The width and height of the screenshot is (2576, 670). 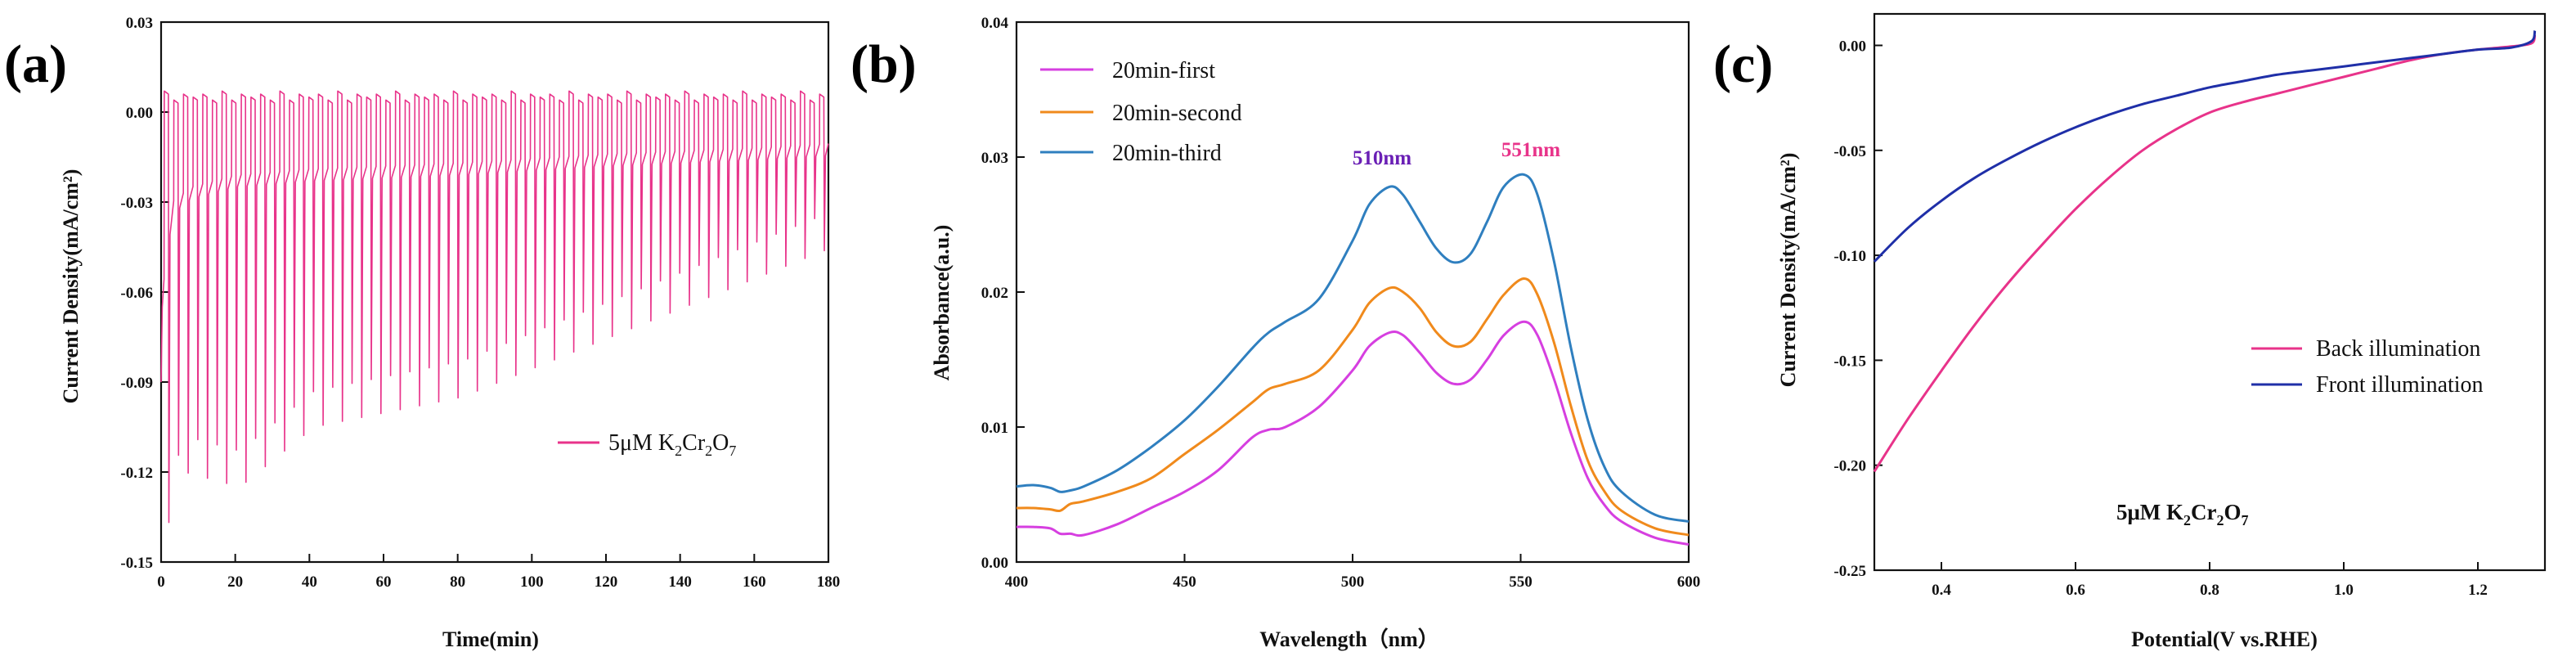 What do you see at coordinates (994, 293) in the screenshot?
I see `panel-b-ytick-label: 0.02` at bounding box center [994, 293].